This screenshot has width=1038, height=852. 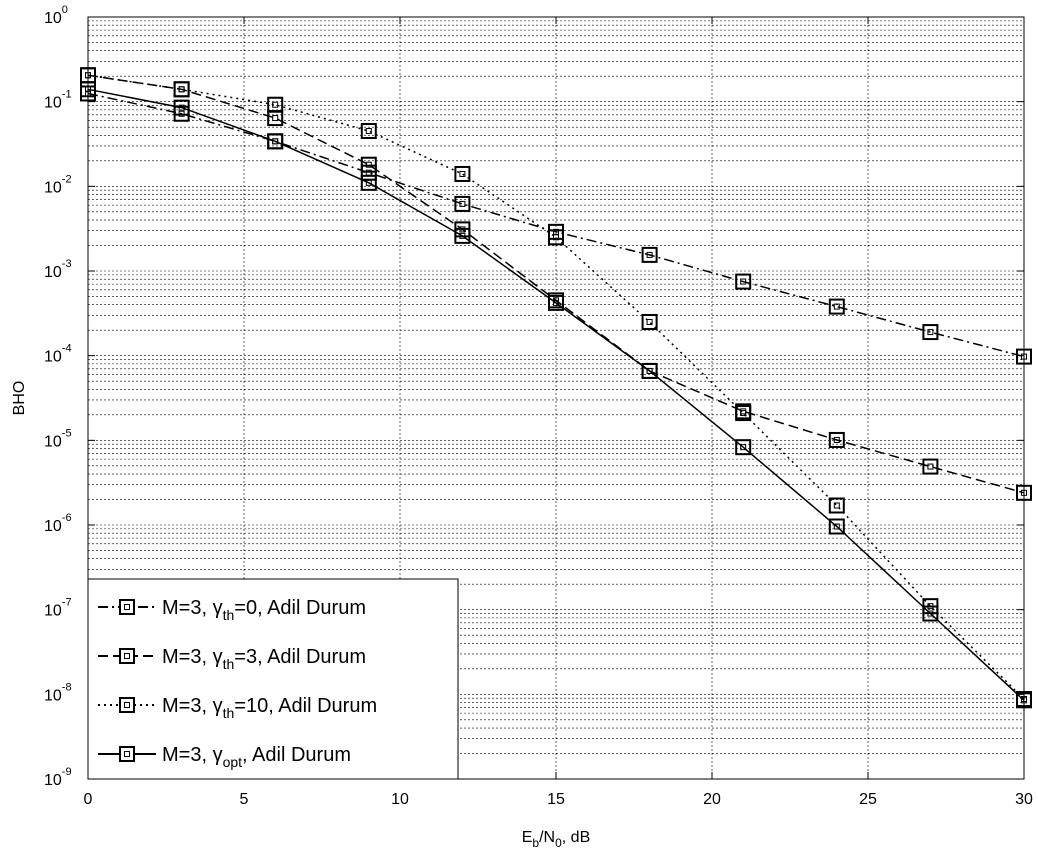 I want to click on y-tick-label: 10⁻⁵, so click(x=58, y=438).